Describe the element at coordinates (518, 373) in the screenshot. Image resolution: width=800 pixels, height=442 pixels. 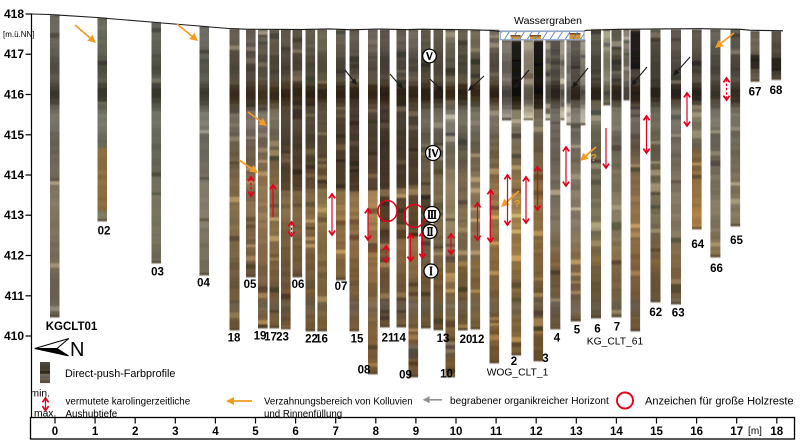
I see `svg-text: WOG_CLT_1` at that location.